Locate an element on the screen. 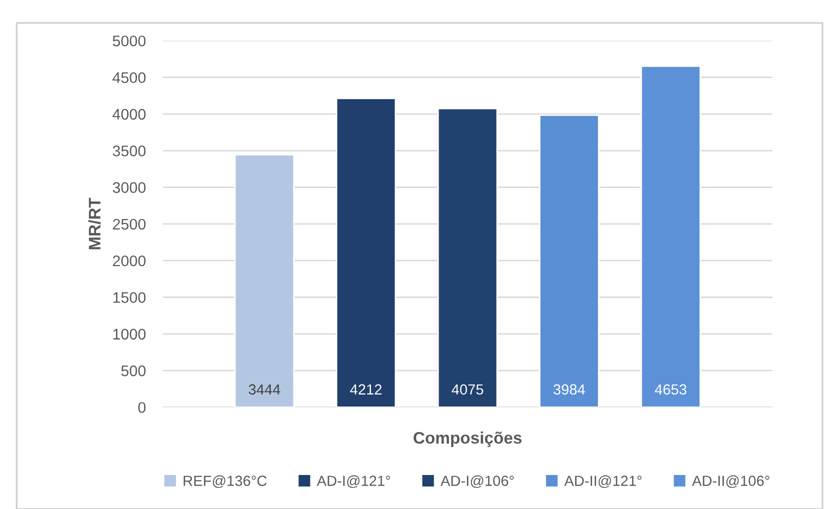 This screenshot has width=835, height=509. y-tick-label: 500 is located at coordinates (133, 370).